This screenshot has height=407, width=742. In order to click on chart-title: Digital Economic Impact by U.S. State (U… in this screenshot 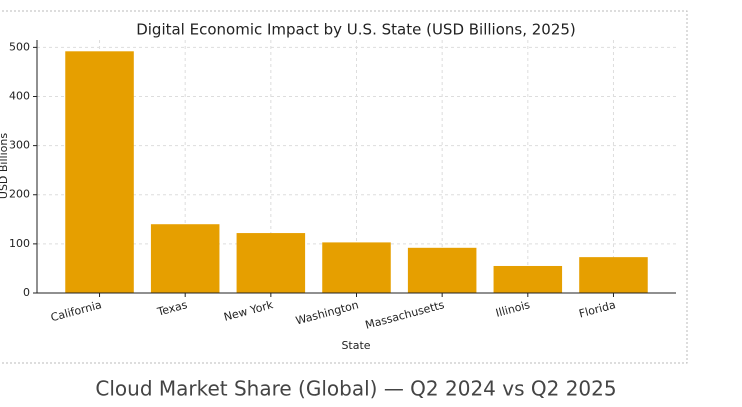, I will do `click(356, 30)`.